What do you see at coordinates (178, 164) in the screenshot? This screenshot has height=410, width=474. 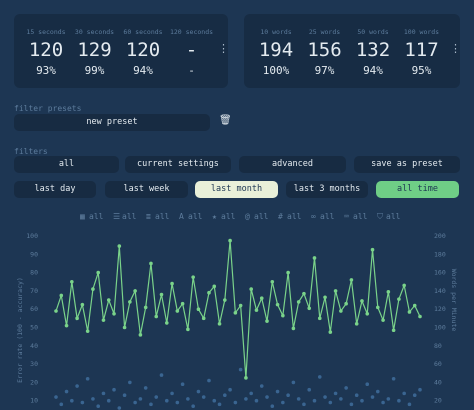 I see `filter-button: current settings` at bounding box center [178, 164].